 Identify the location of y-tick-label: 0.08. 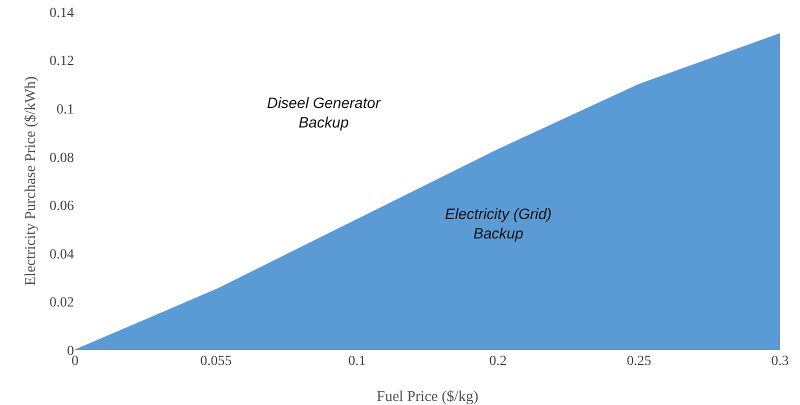
(62, 158).